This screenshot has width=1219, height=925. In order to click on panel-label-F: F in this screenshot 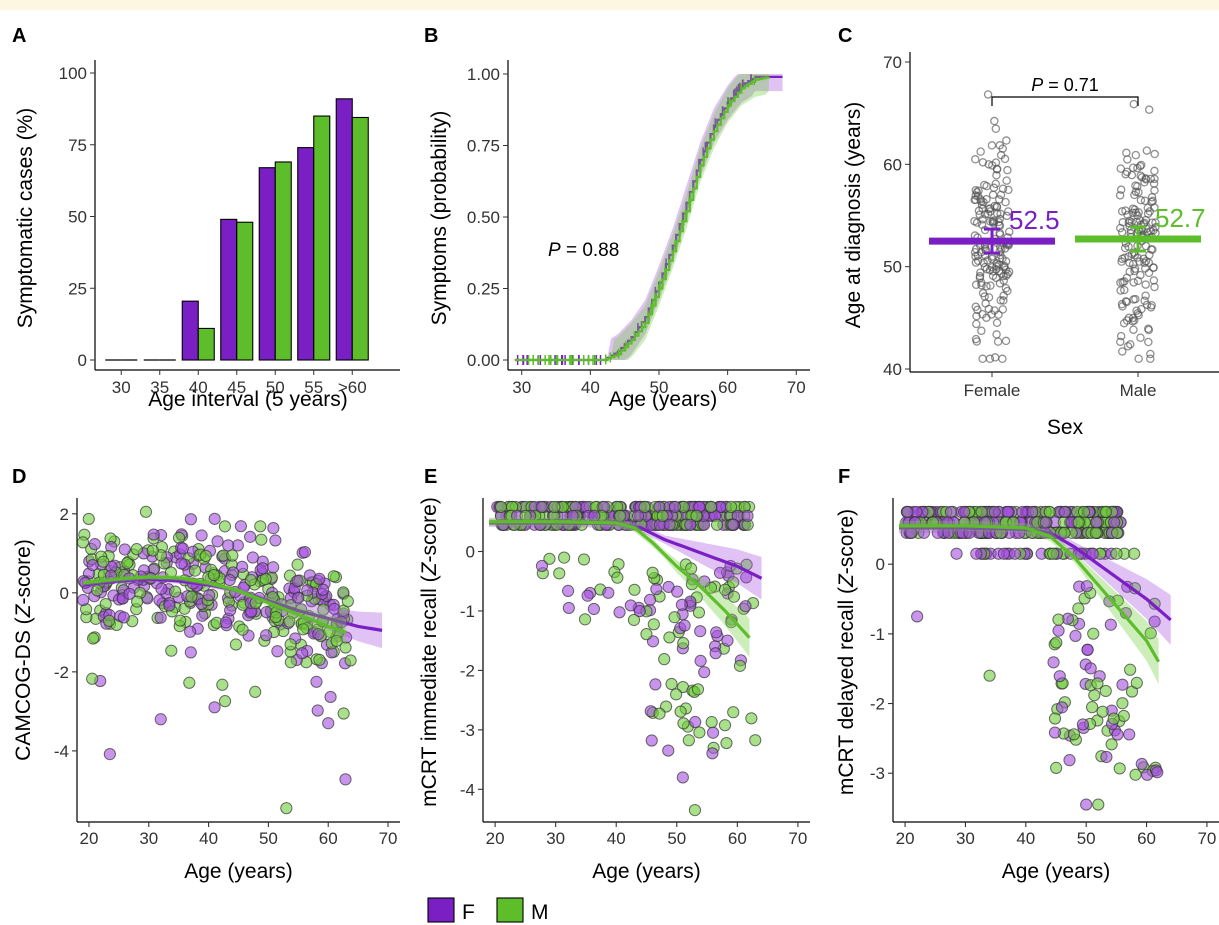, I will do `click(844, 477)`.